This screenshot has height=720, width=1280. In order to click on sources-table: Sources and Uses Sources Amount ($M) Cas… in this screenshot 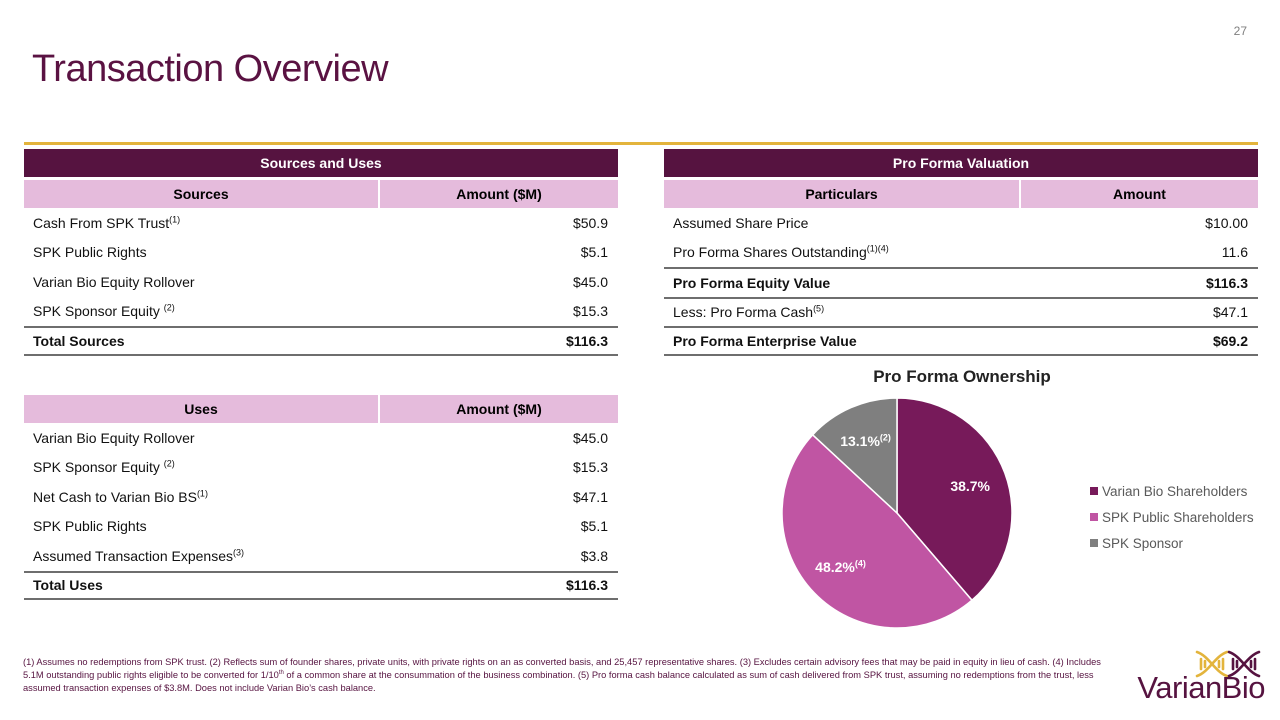, I will do `click(321, 252)`.